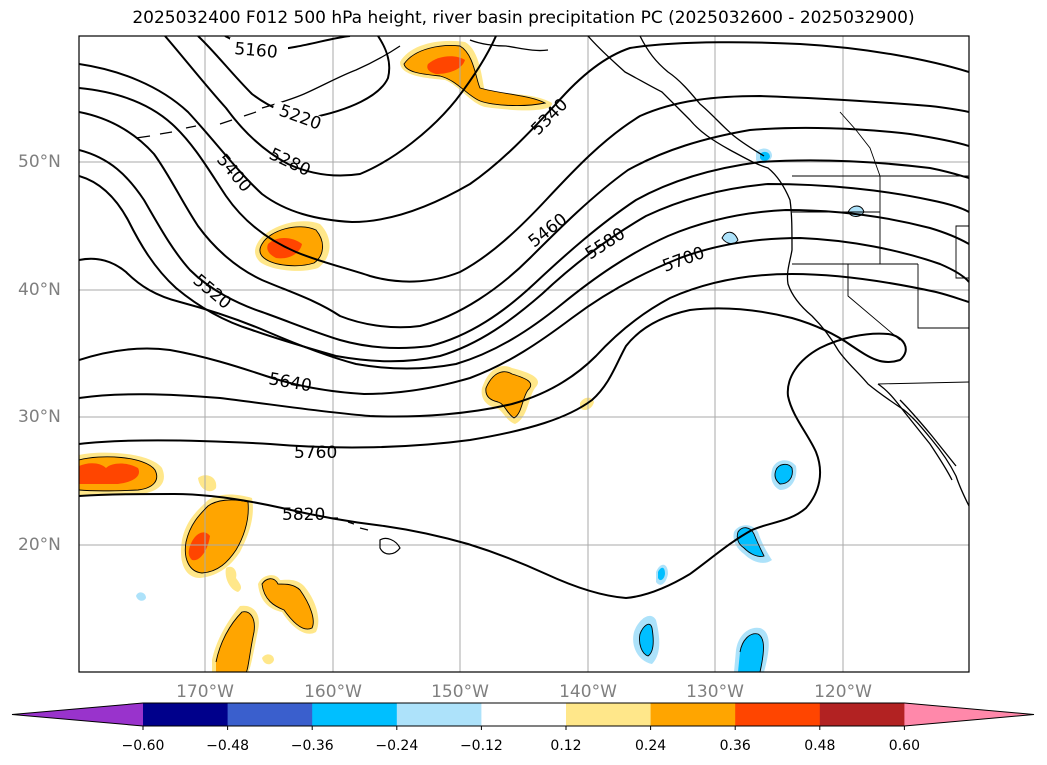  I want to click on colorbar-extension-high, so click(969, 714).